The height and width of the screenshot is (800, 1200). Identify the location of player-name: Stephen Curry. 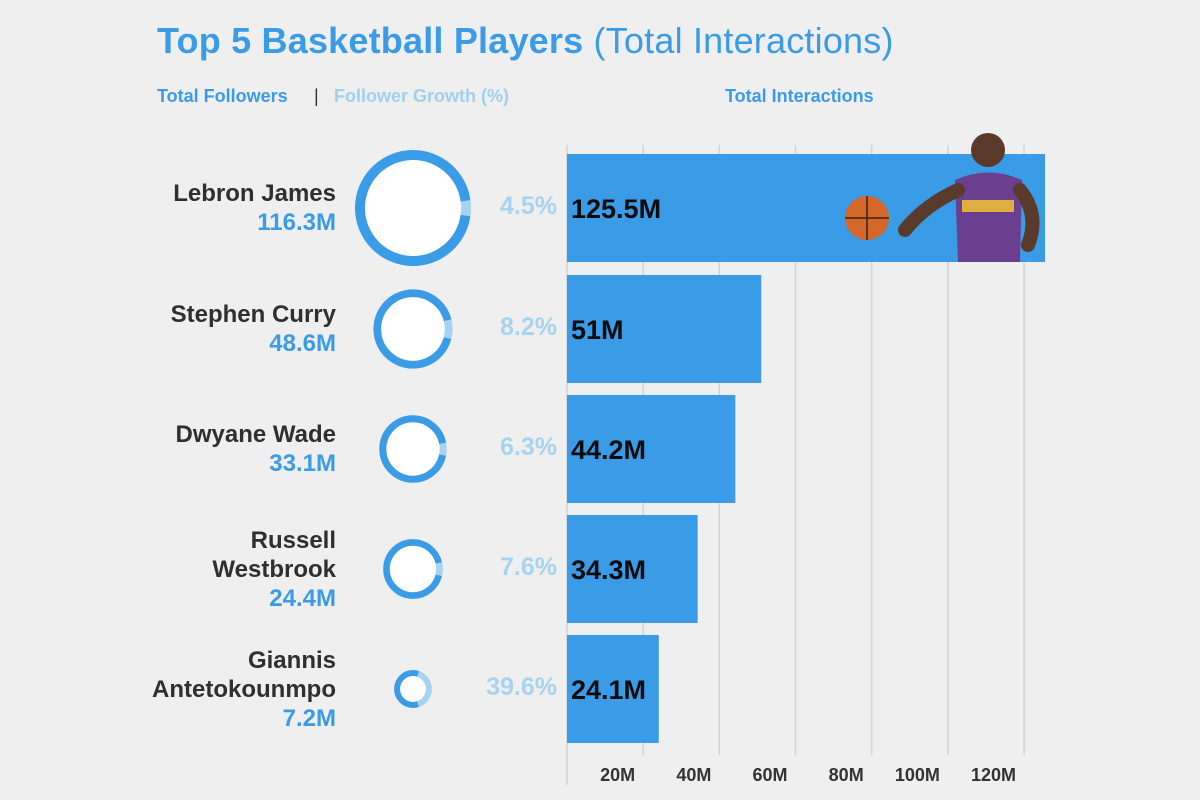
(253, 314).